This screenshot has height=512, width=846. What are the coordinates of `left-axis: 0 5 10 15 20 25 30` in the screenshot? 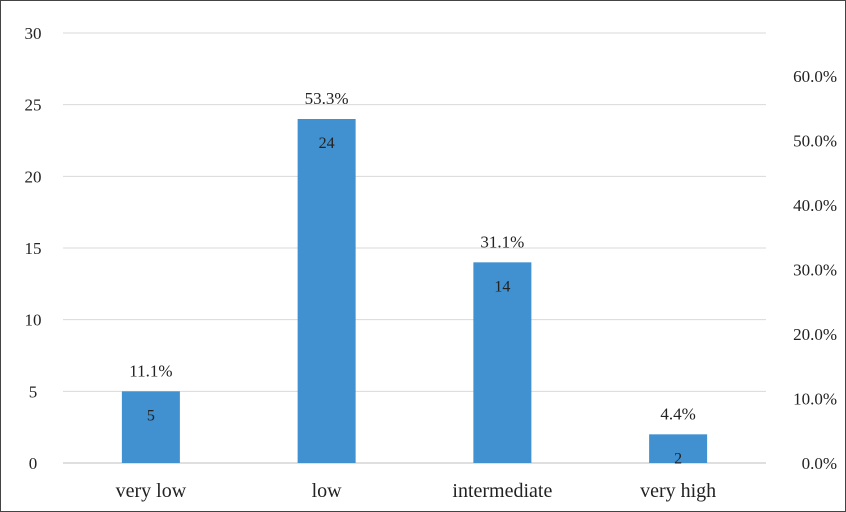 It's located at (33, 248).